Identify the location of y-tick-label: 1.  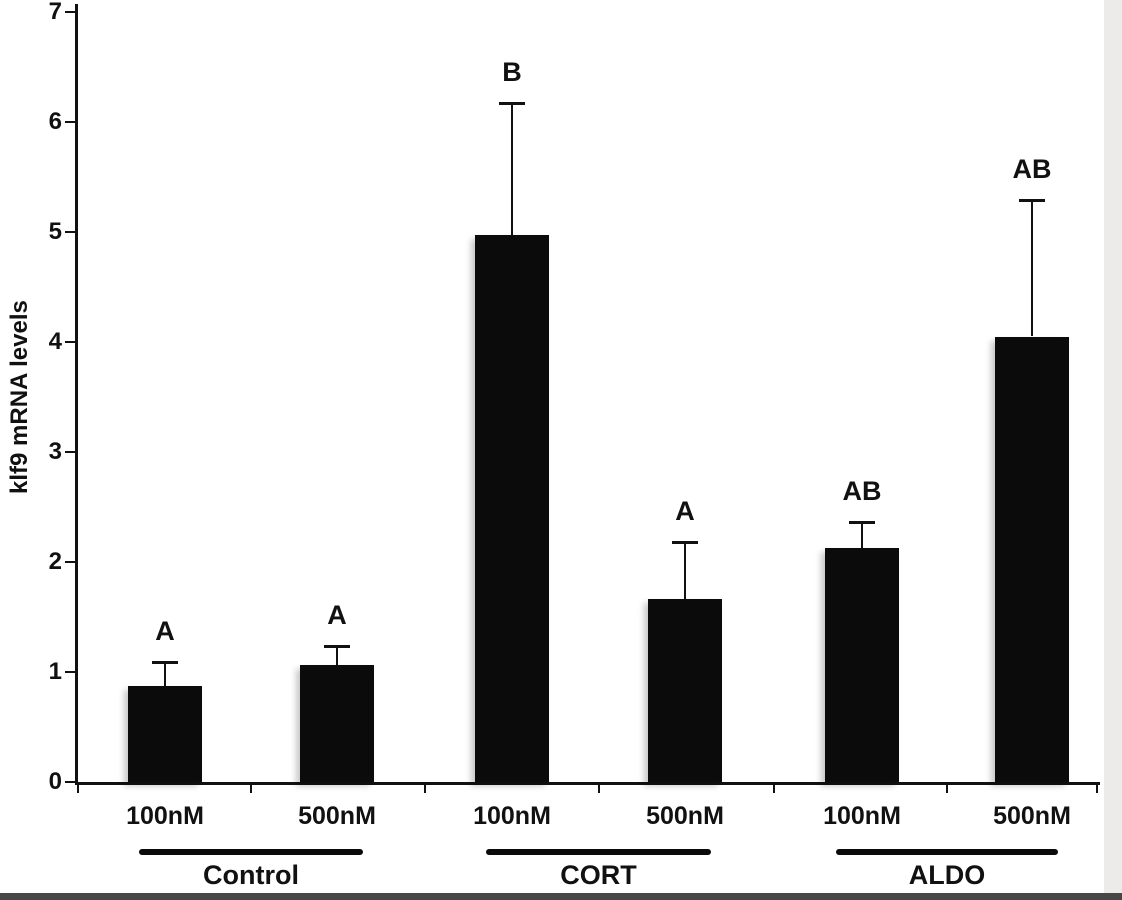
(55, 671).